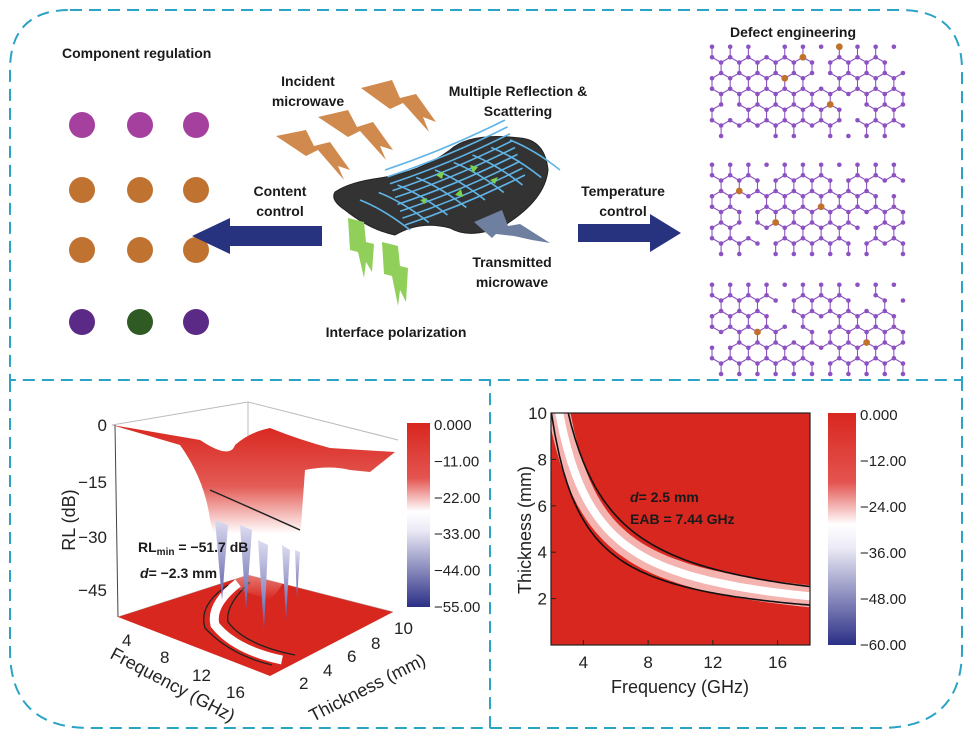  Describe the element at coordinates (418, 515) in the screenshot. I see `colorbar-3d` at that location.